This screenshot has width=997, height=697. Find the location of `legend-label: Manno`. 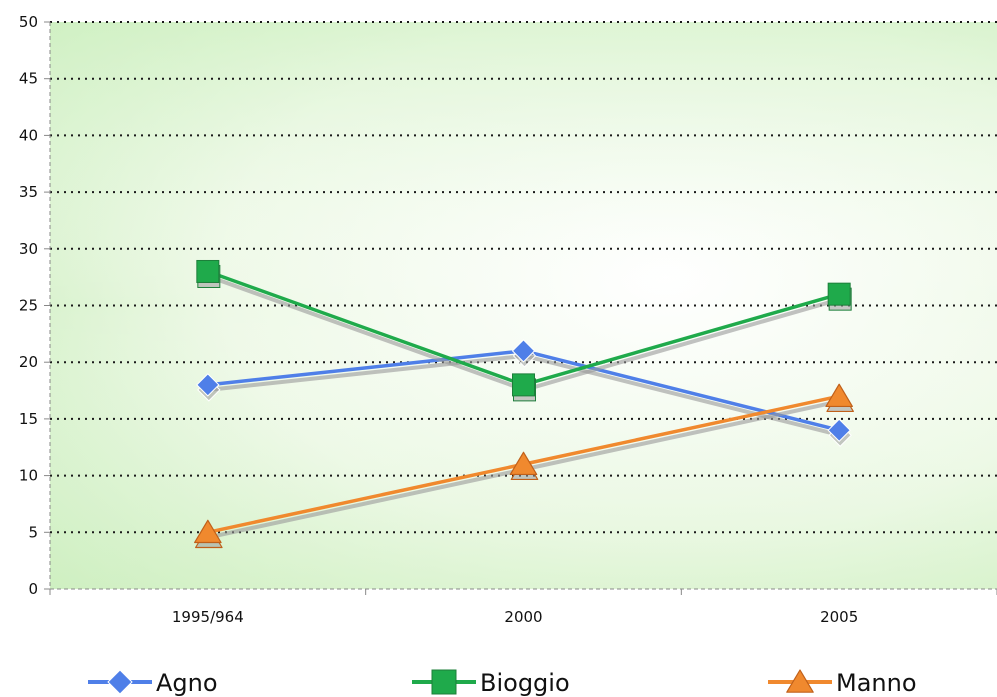

legend-label: Manno is located at coordinates (876, 683).